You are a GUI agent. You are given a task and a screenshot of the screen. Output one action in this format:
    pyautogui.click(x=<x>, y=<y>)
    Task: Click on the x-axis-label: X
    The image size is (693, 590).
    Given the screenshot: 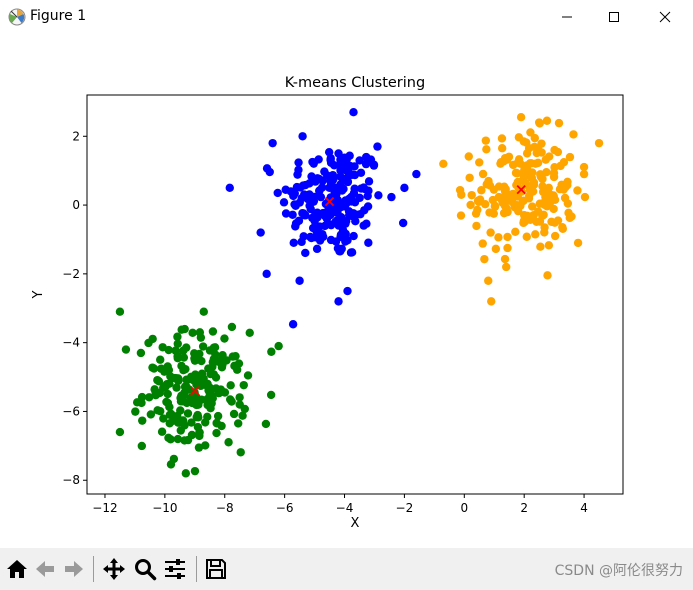 What is the action you would take?
    pyautogui.click(x=355, y=523)
    